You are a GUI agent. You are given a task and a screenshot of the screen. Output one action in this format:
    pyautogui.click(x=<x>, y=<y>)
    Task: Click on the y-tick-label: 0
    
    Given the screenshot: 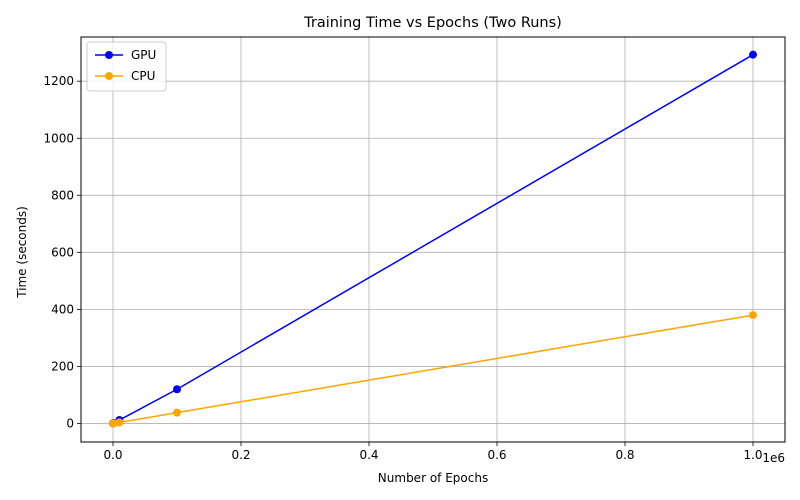 What is the action you would take?
    pyautogui.click(x=70, y=423)
    